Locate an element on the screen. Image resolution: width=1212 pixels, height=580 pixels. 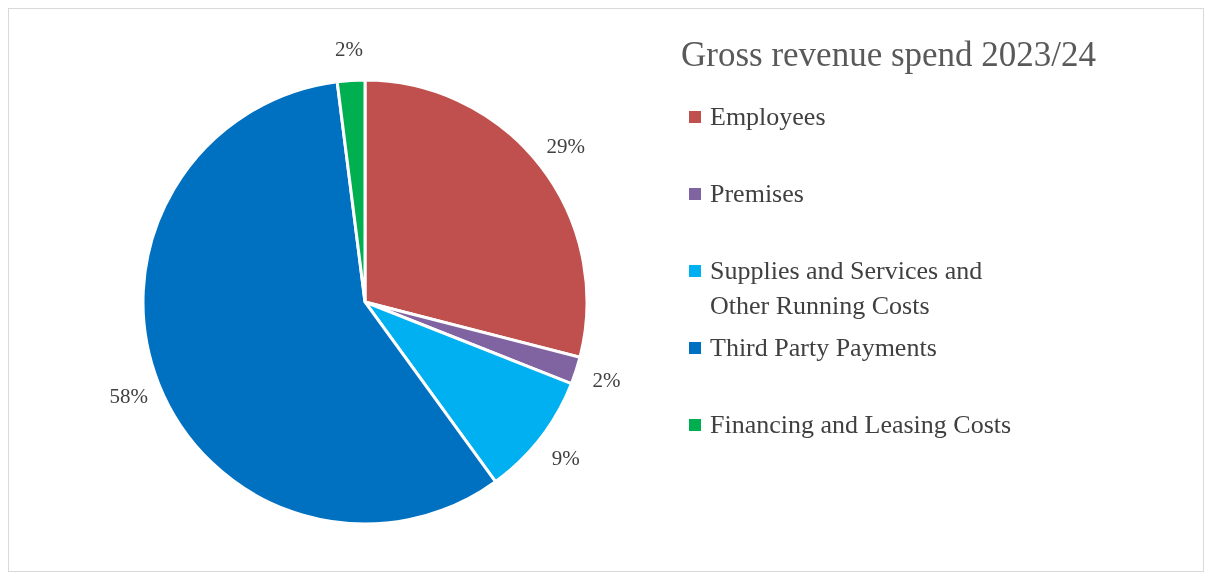
chart-title: Gross revenue spend 2023/24 is located at coordinates (889, 55).